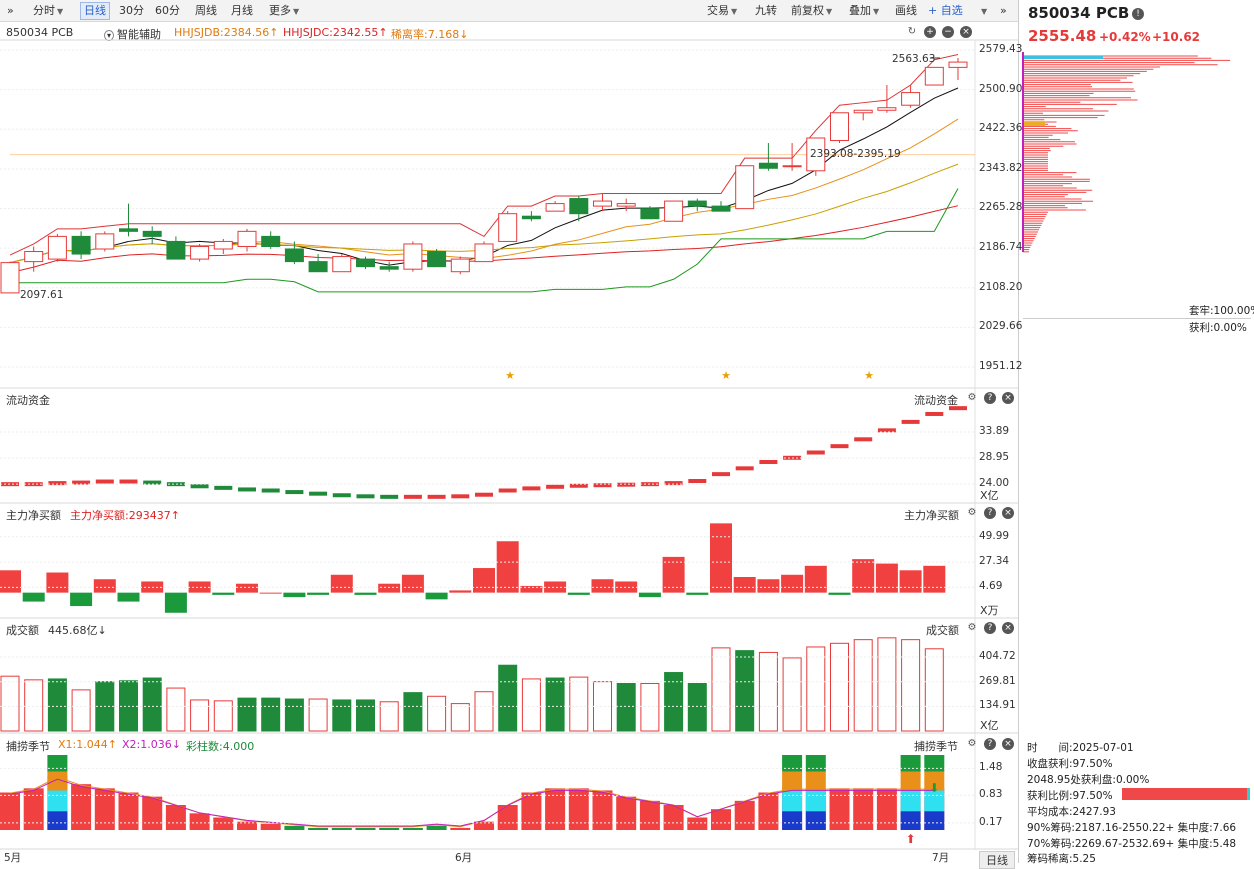 The height and width of the screenshot is (869, 1254). Describe the element at coordinates (95, 11) in the screenshot. I see `tab-daily: 日线` at that location.